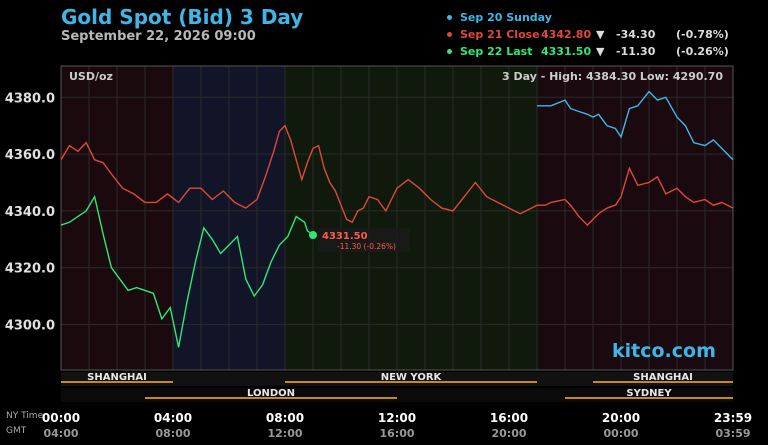 The image size is (768, 445). I want to click on legend-label: Sep 22 Last, so click(496, 51).